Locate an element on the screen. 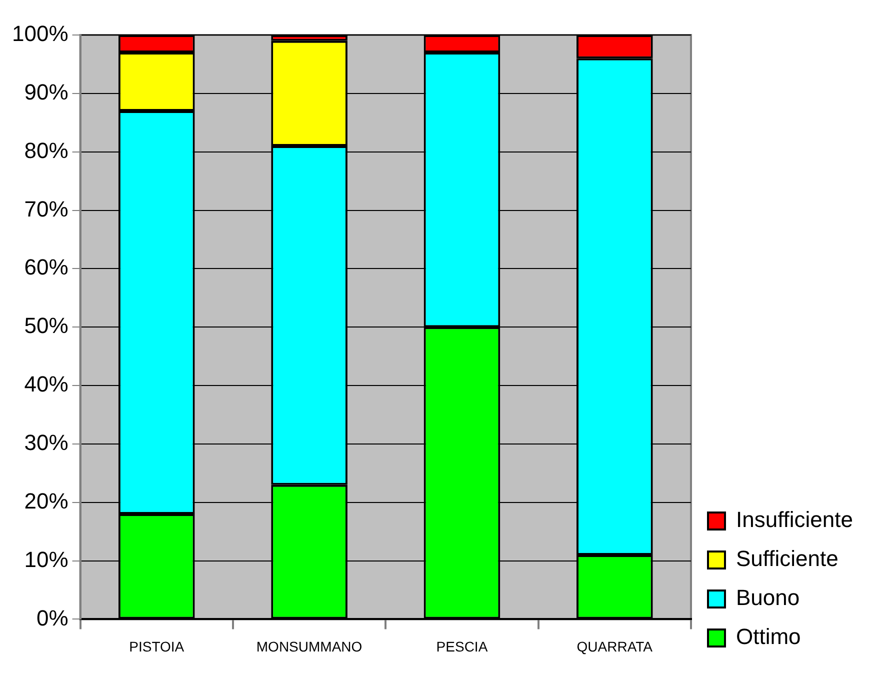 The width and height of the screenshot is (871, 676). y-tick-label: 90% is located at coordinates (46, 91).